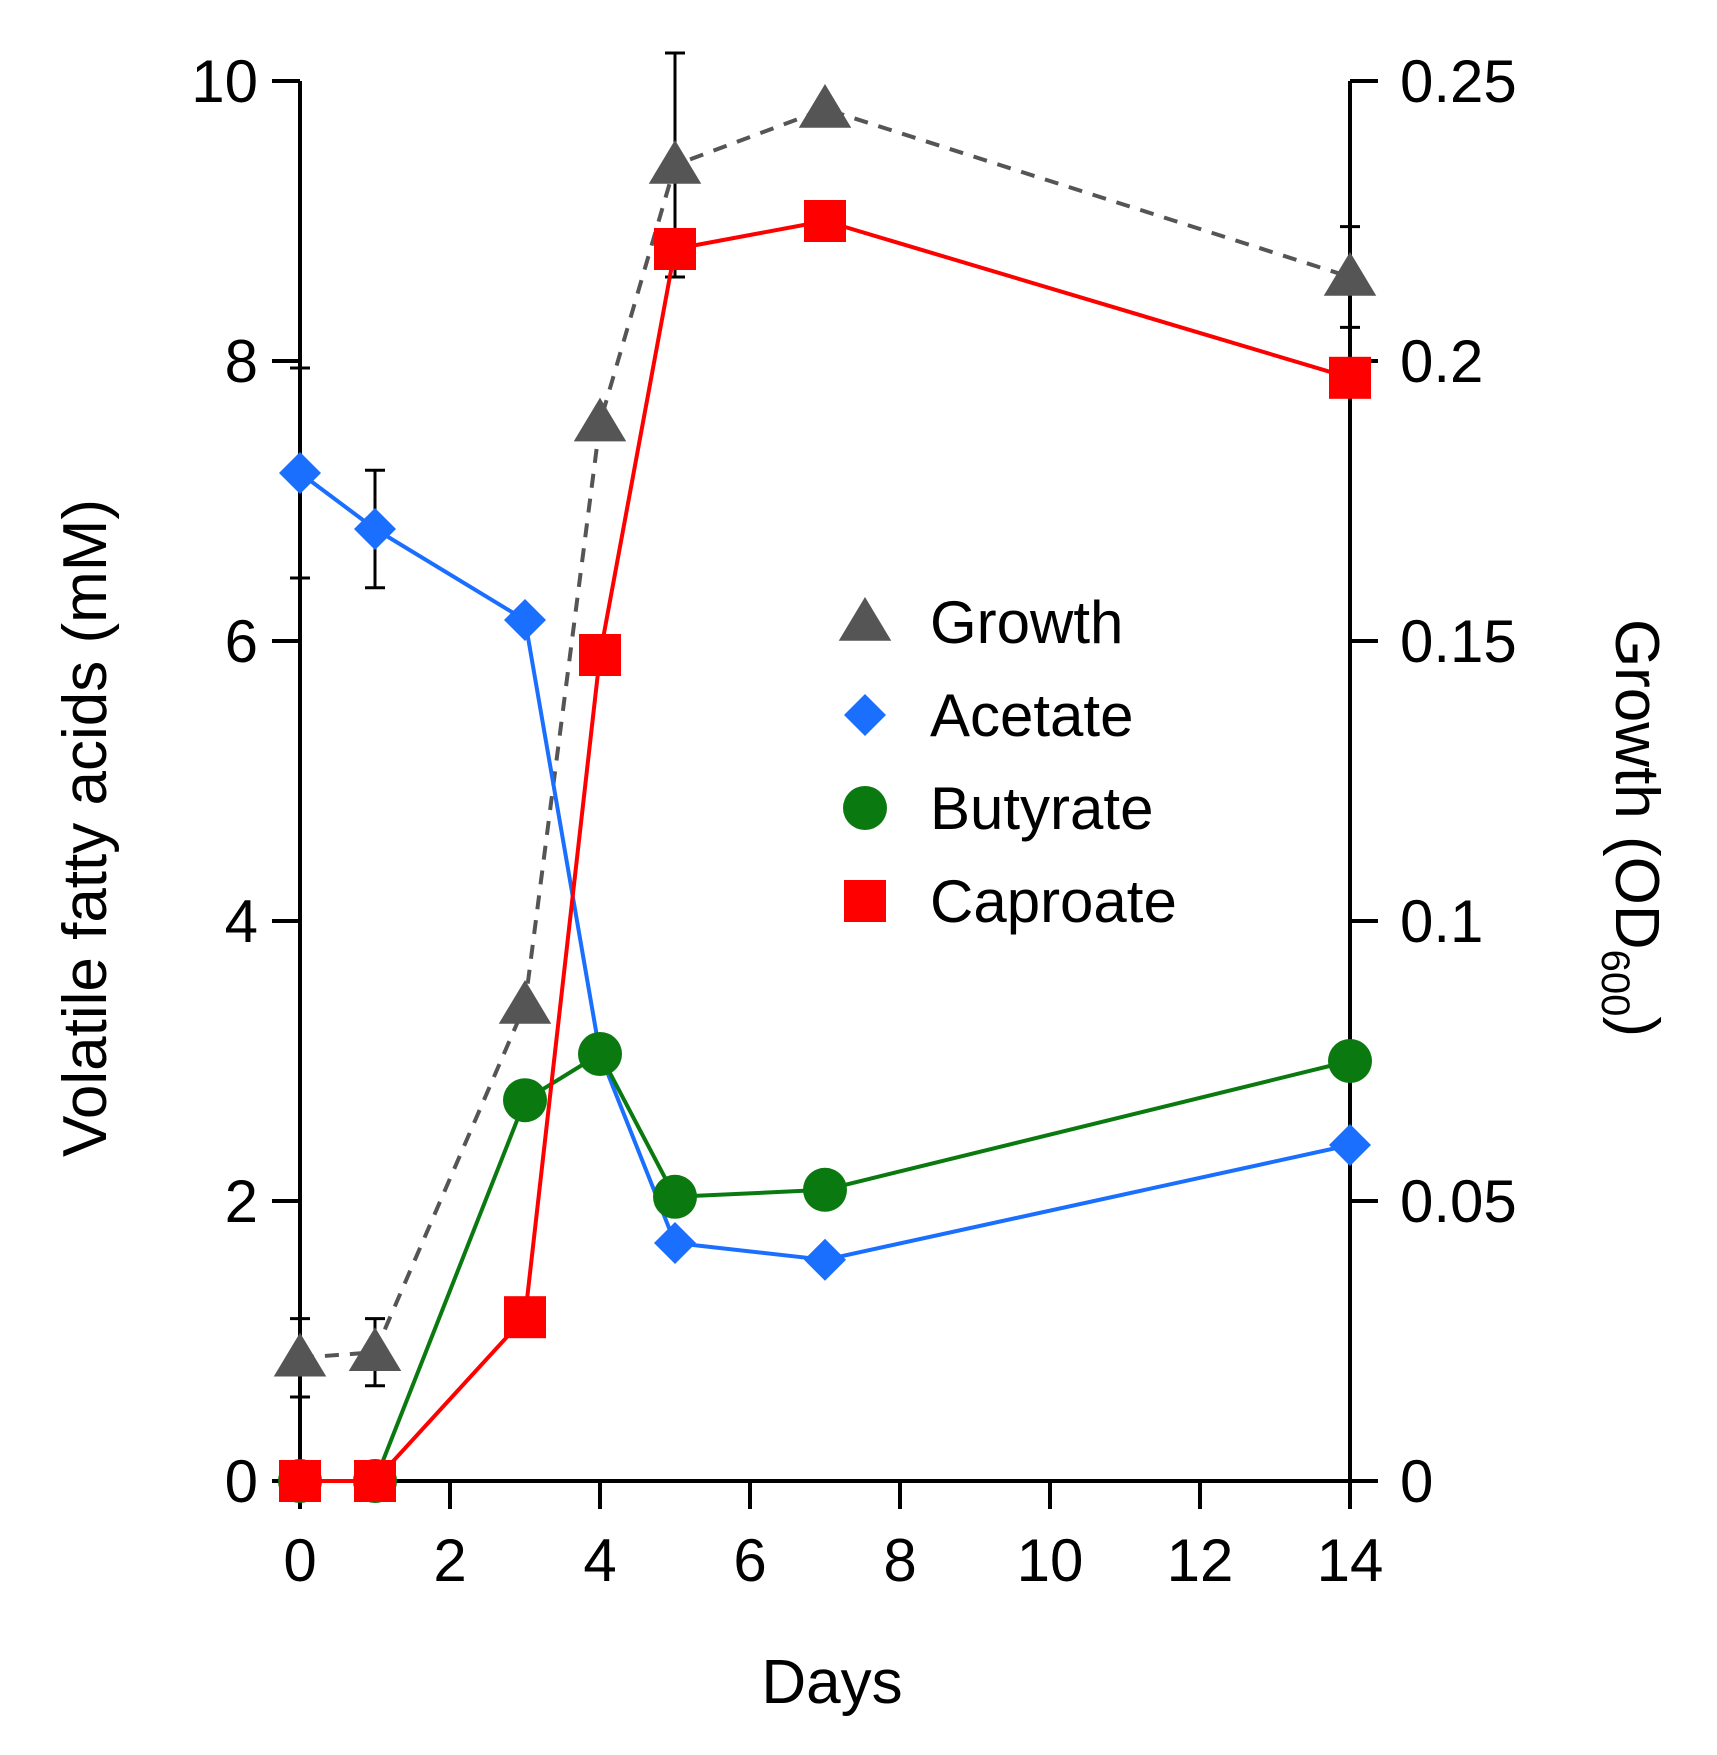 The height and width of the screenshot is (1755, 1717). I want to click on y-right-tick-label: 0, so click(1416, 1481).